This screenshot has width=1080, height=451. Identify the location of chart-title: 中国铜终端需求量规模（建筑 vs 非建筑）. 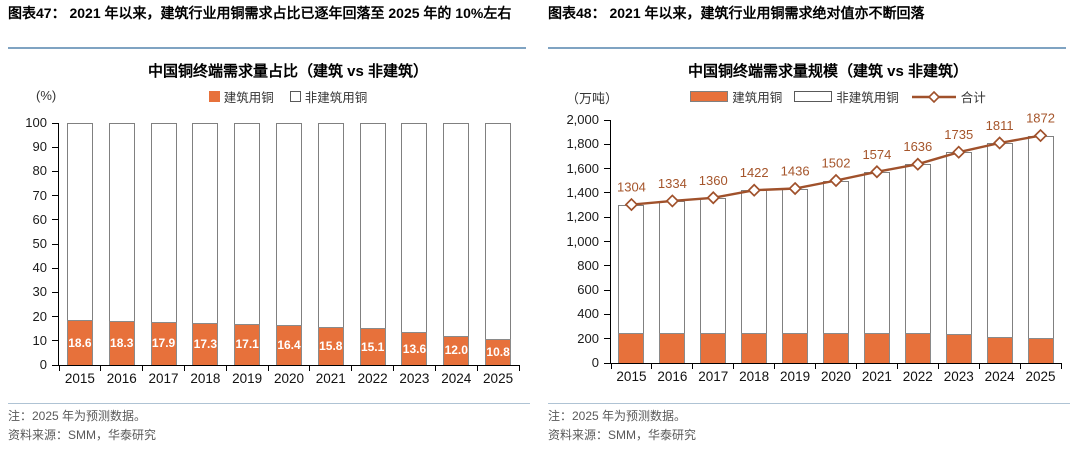
(828, 71).